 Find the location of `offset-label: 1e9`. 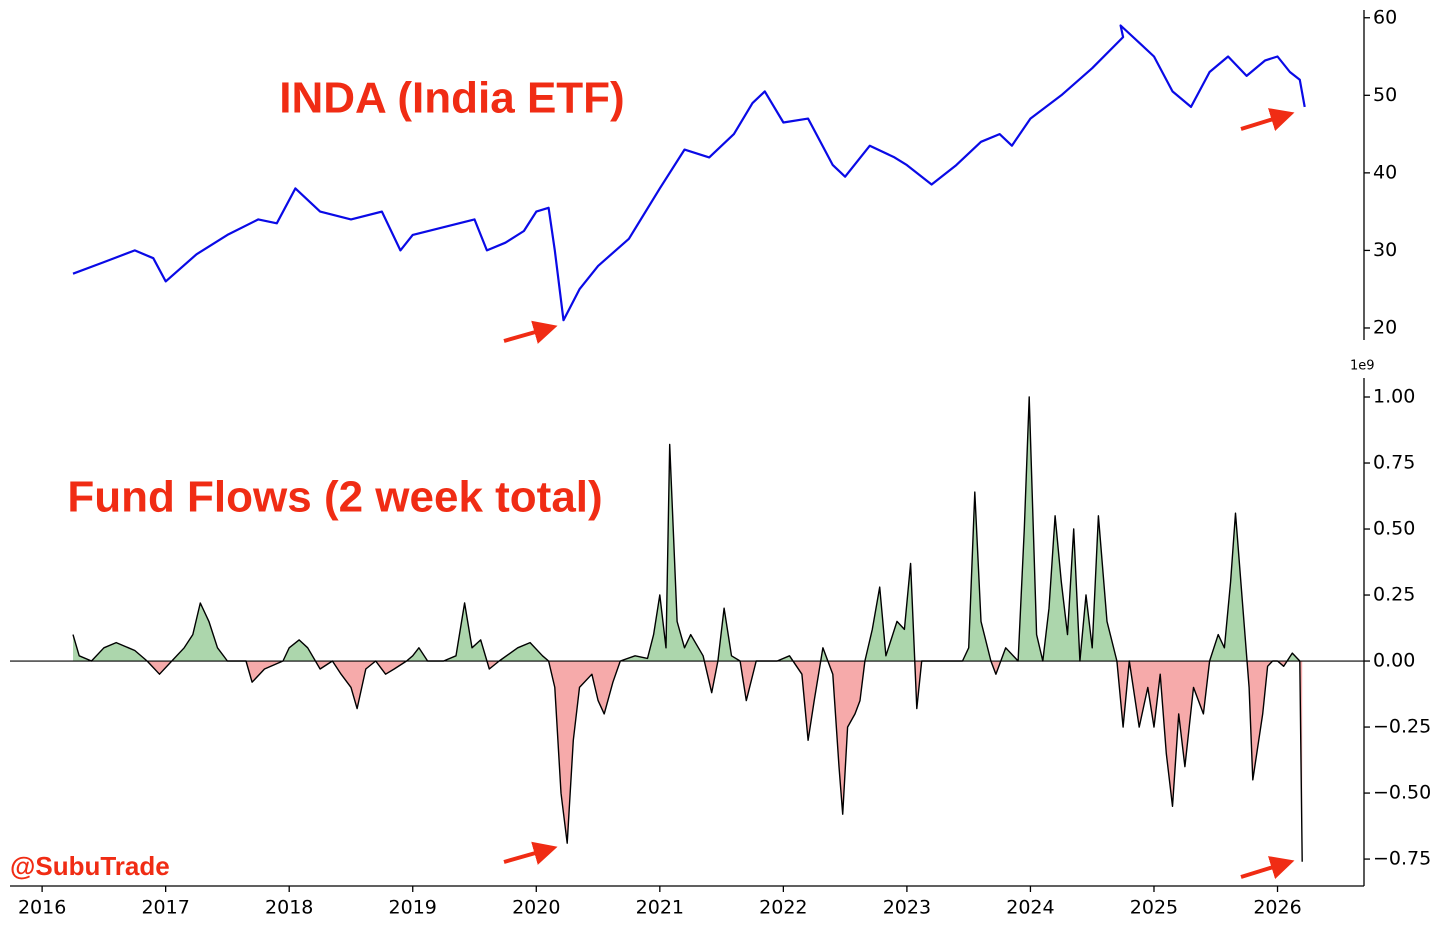

offset-label: 1e9 is located at coordinates (1362, 366).